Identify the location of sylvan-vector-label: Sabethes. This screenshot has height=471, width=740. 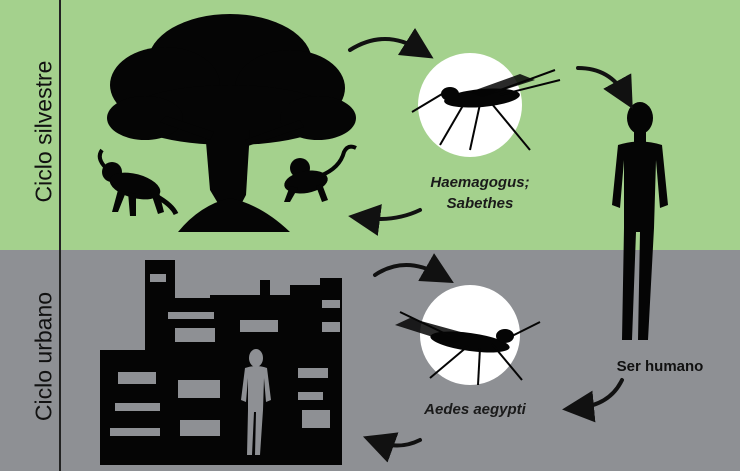
(480, 203).